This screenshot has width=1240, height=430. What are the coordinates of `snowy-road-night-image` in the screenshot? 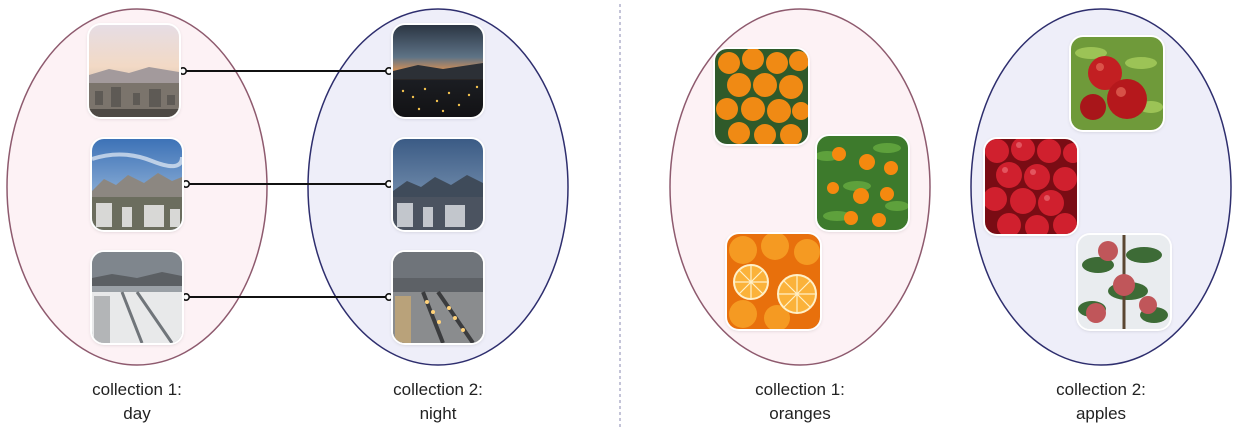 It's located at (438, 297).